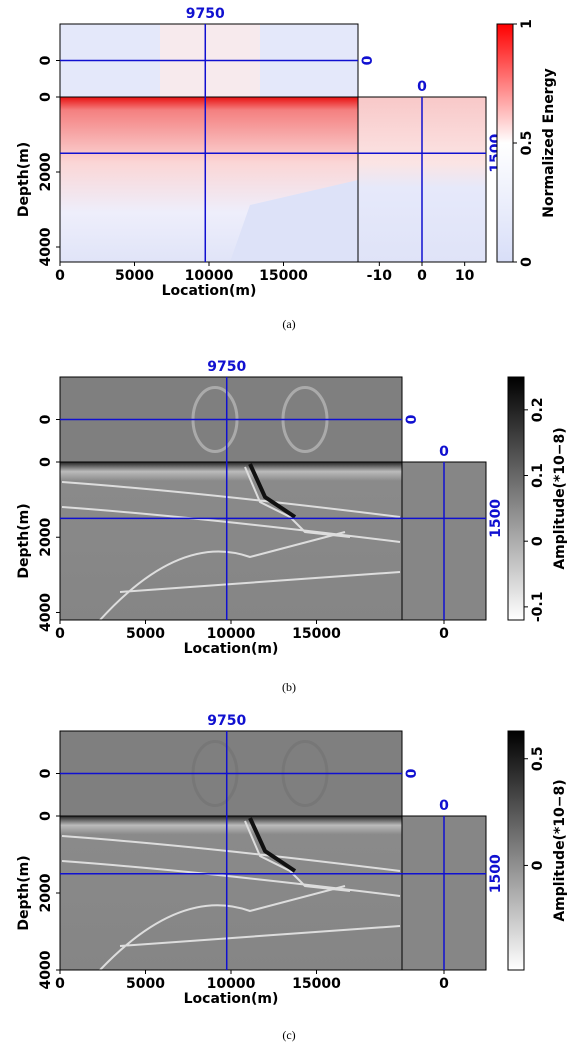  What do you see at coordinates (380, 276) in the screenshot?
I see `offset-tick-label: -10` at bounding box center [380, 276].